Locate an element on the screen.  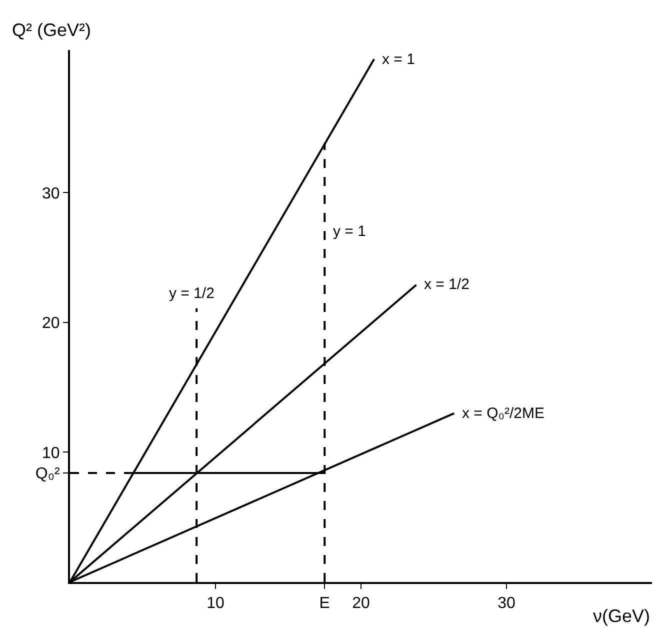
y-tick-label: Q₀² is located at coordinates (47, 474).